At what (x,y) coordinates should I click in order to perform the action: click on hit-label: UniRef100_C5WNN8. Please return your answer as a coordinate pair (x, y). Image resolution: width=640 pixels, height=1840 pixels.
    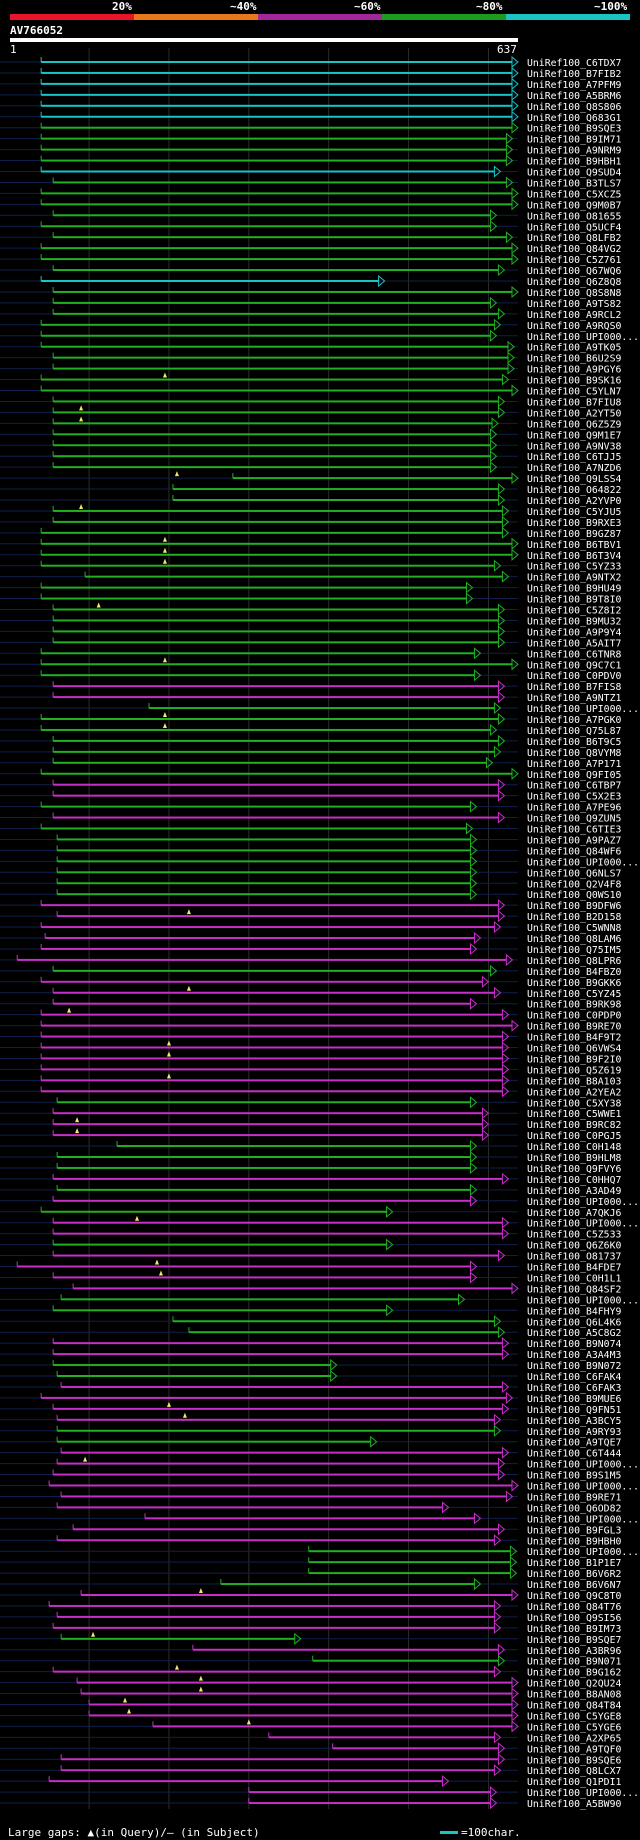
    Looking at the image, I should click on (574, 928).